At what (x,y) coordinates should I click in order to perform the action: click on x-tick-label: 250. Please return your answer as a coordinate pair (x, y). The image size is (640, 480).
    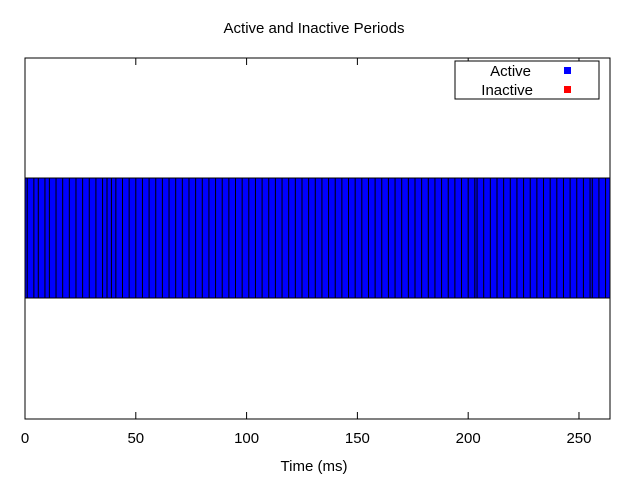
    Looking at the image, I should click on (578, 438).